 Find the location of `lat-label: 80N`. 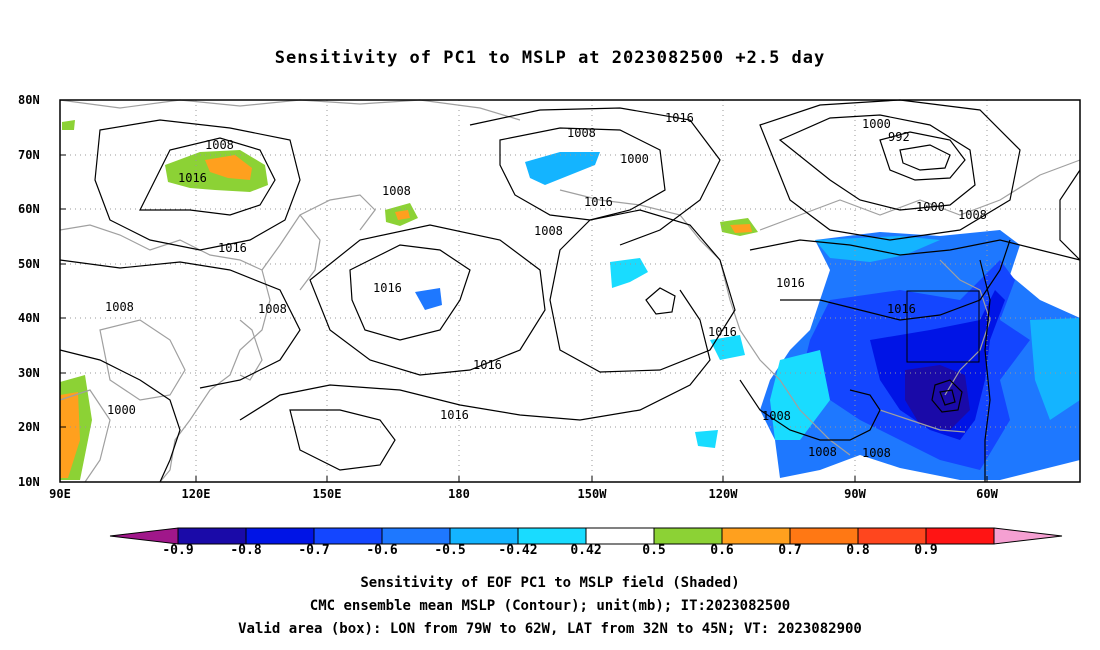

lat-label: 80N is located at coordinates (29, 100).